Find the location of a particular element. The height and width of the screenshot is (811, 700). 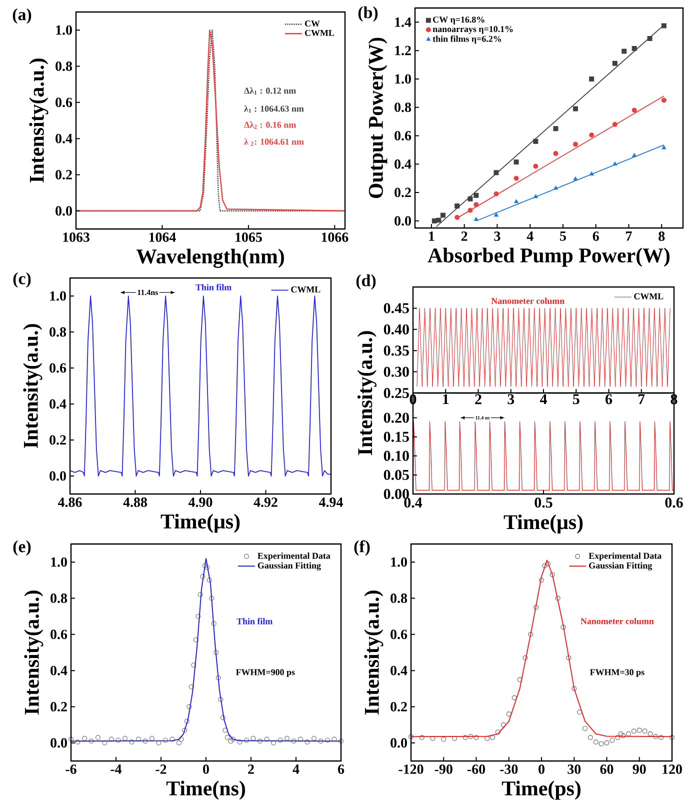

chart-title: (b) is located at coordinates (368, 14).